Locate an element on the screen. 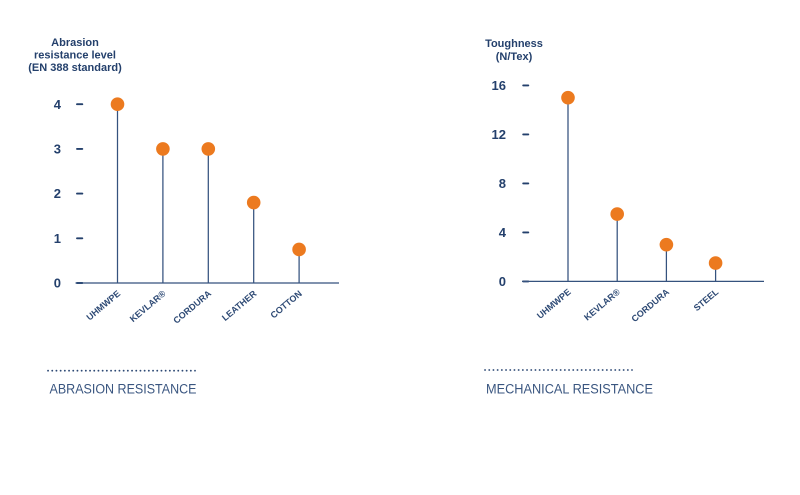 The image size is (800, 495). y-axis-tick-label: 1 is located at coordinates (57, 238).